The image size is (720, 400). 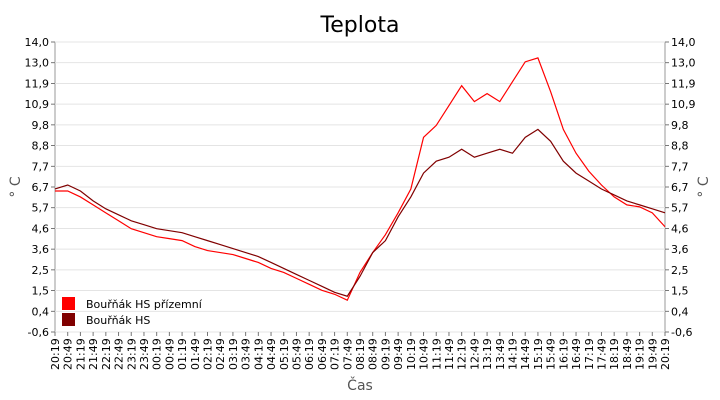 What do you see at coordinates (589, 354) in the screenshot?
I see `x-tick-label: 17:19` at bounding box center [589, 354].